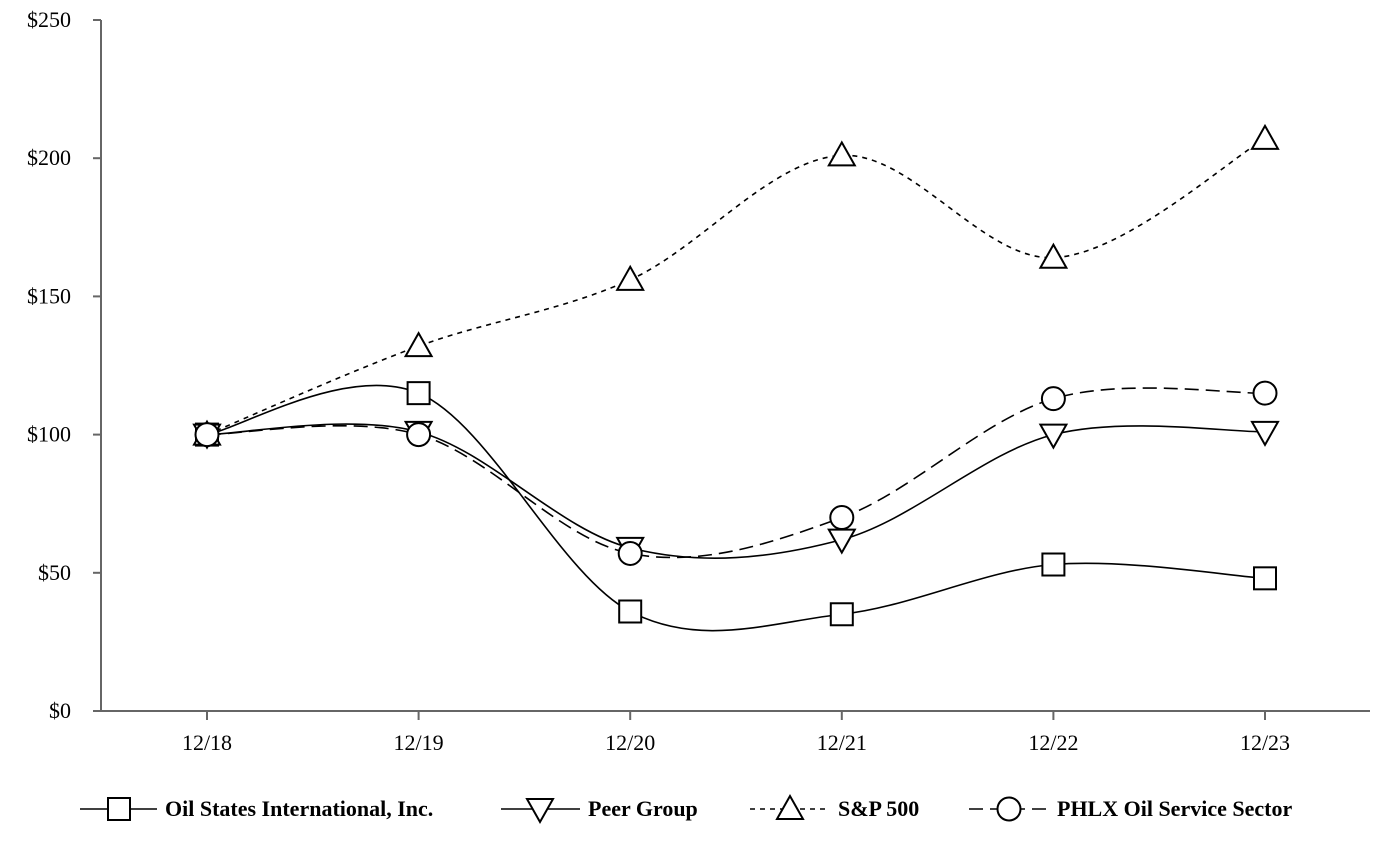  What do you see at coordinates (49, 434) in the screenshot?
I see `y-tick-label: $100` at bounding box center [49, 434].